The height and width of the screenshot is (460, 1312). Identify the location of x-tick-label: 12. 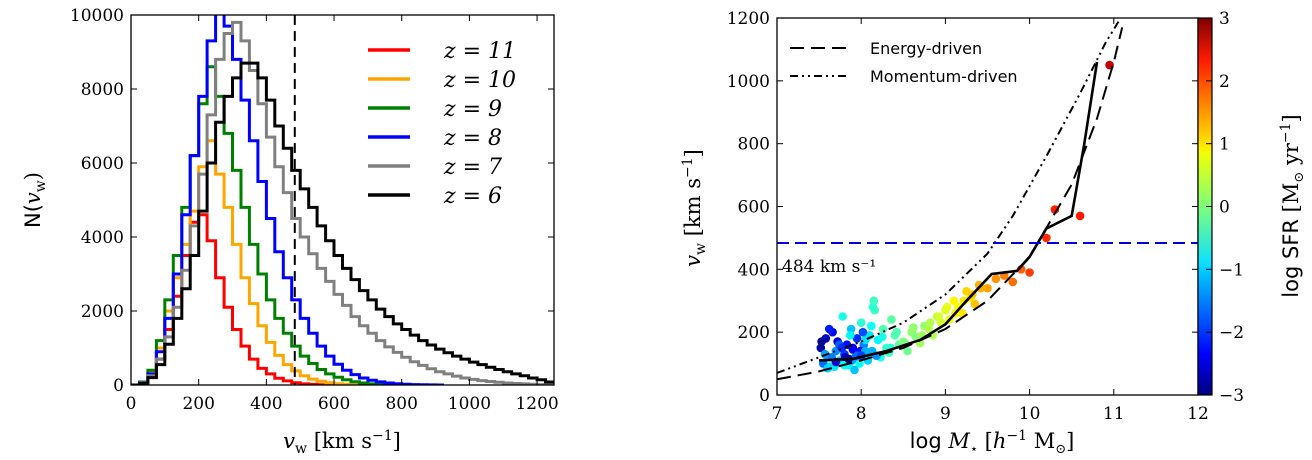
(1198, 414).